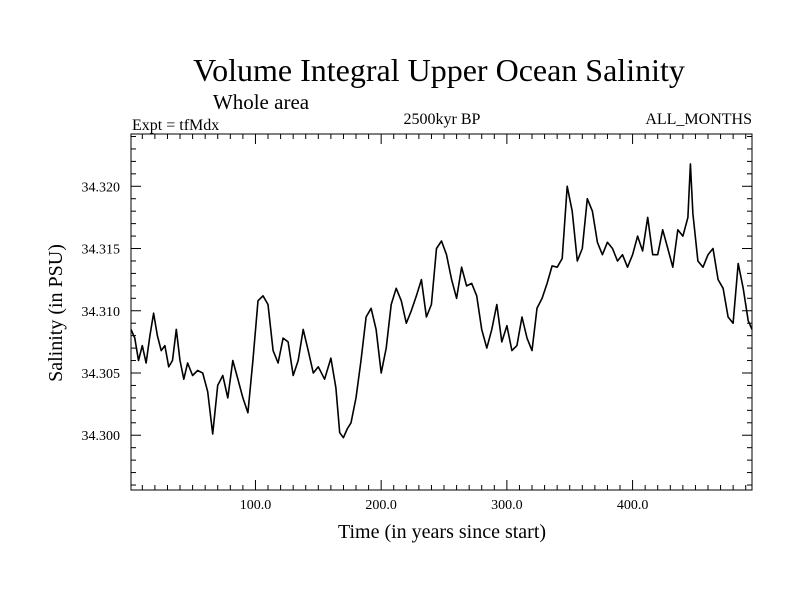 The width and height of the screenshot is (800, 600). I want to click on x-tick-label: 200.0, so click(381, 505).